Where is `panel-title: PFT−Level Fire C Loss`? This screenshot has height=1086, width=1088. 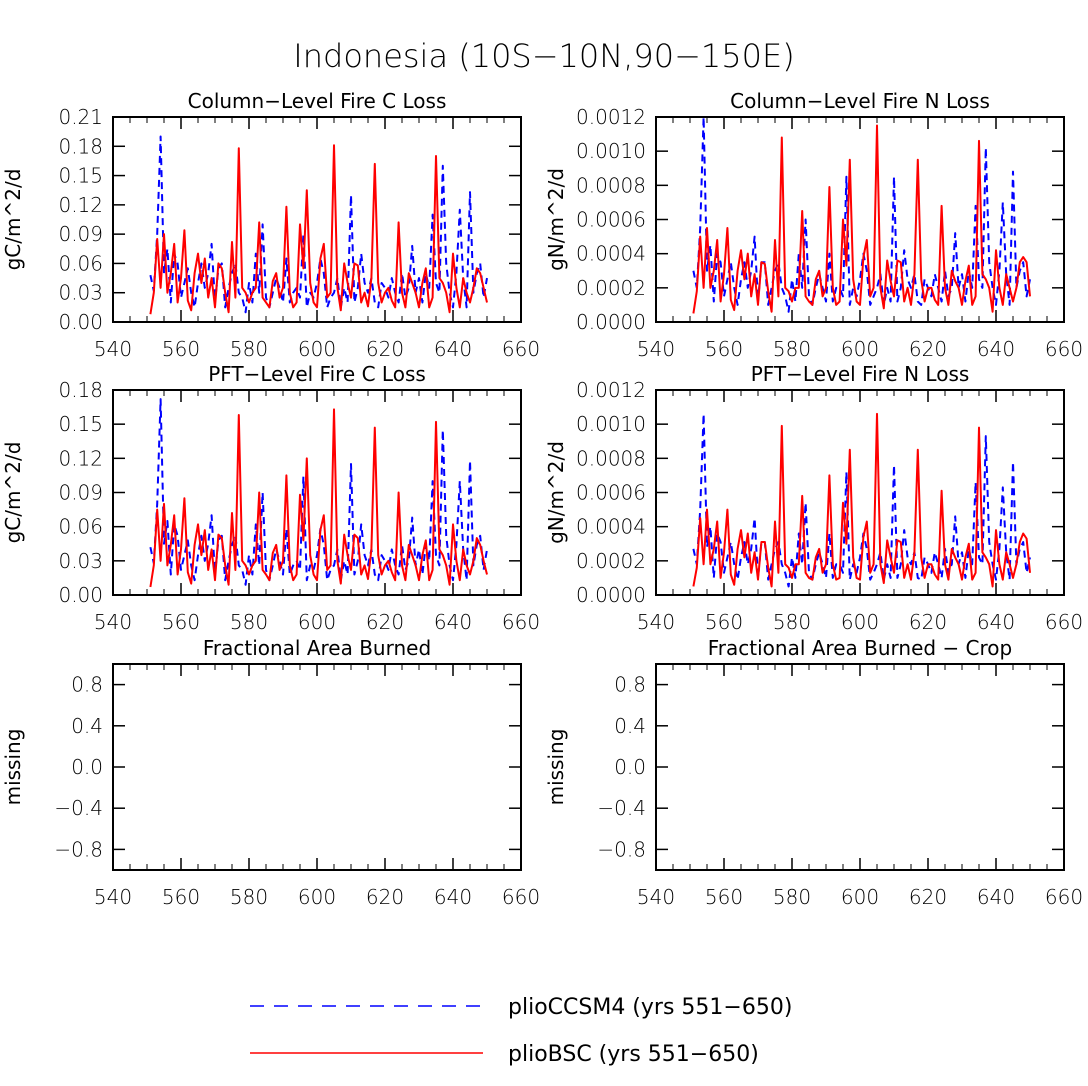 panel-title: PFT−Level Fire C Loss is located at coordinates (317, 374).